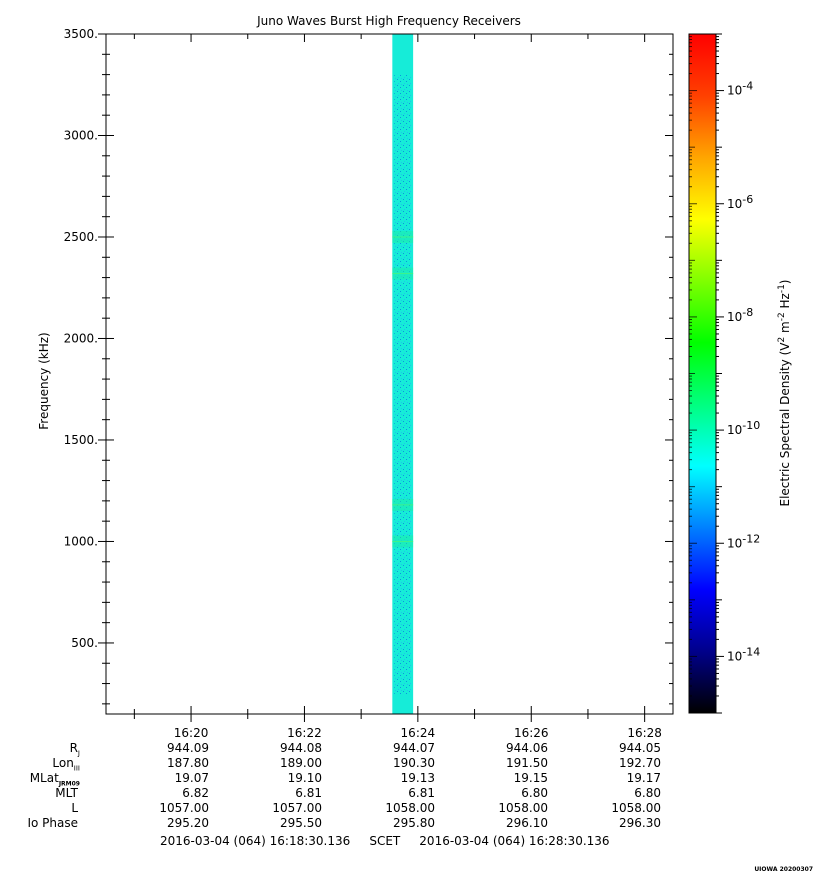 Image resolution: width=815 pixels, height=880 pixels. What do you see at coordinates (81, 237) in the screenshot?
I see `y-tick-label: 2500.` at bounding box center [81, 237].